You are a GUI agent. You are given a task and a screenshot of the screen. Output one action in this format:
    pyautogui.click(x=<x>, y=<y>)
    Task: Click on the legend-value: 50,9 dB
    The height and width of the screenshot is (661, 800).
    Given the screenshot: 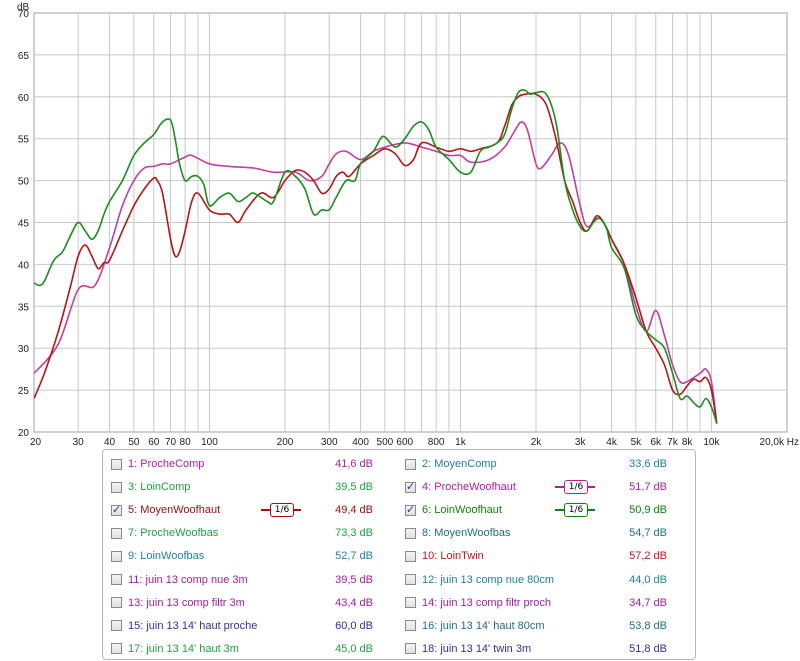 What is the action you would take?
    pyautogui.click(x=648, y=510)
    